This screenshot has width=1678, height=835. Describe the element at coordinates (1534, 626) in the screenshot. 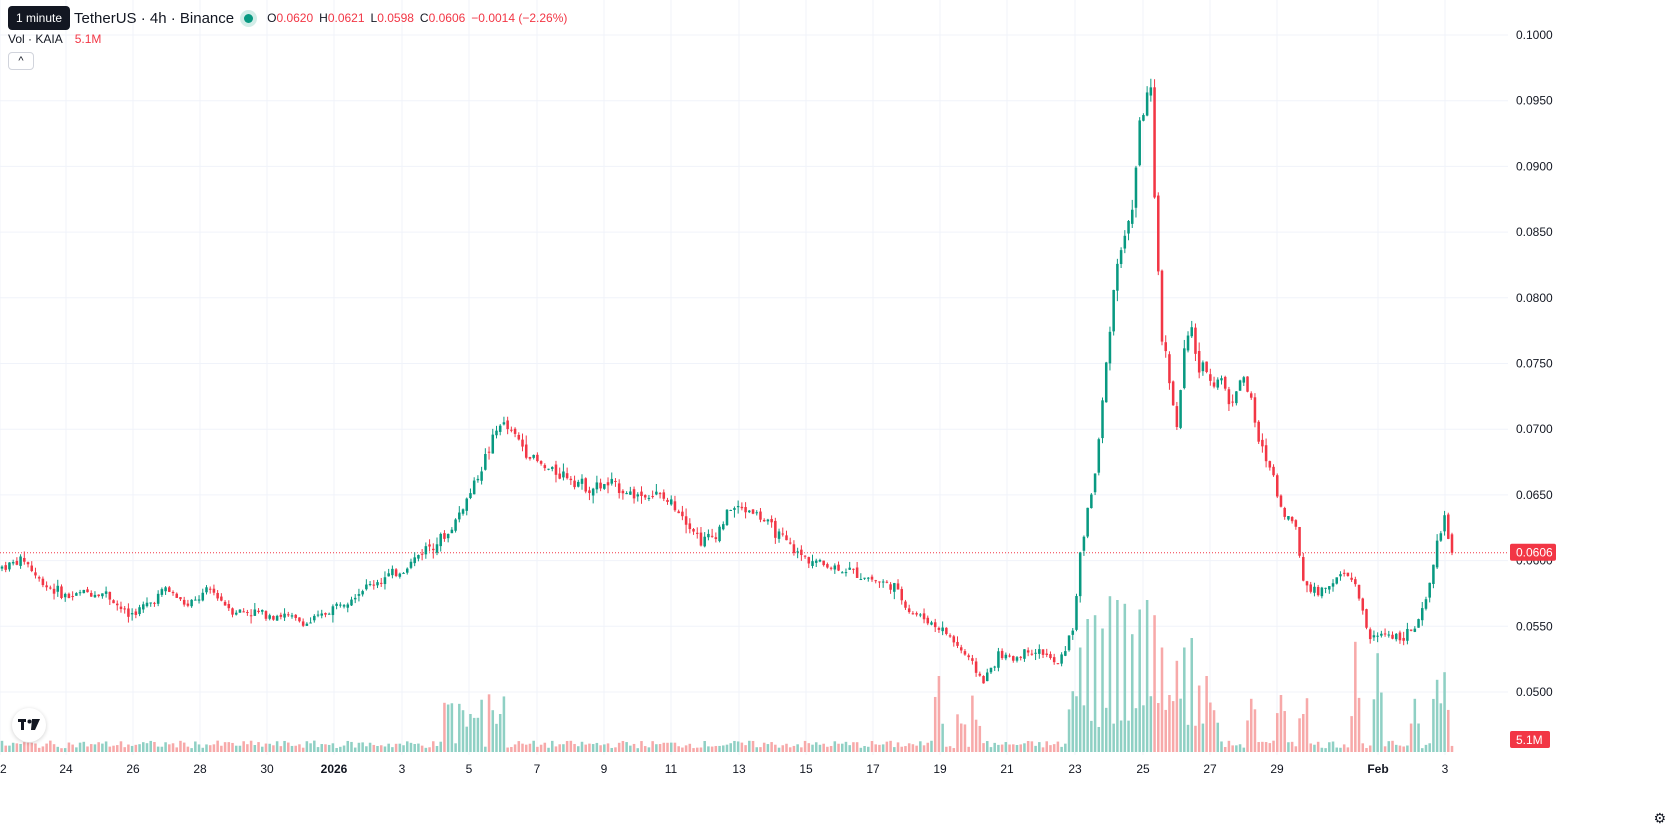

I see `y-tick-label: 0.0550` at that location.